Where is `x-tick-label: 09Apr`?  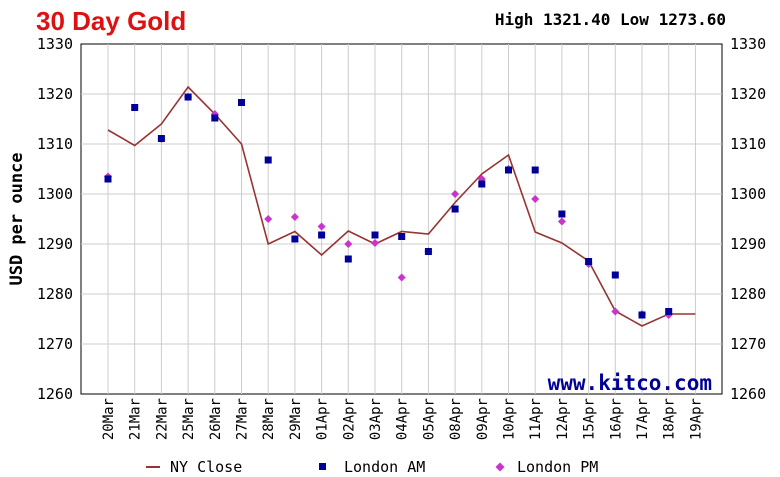 x-tick-label: 09Apr is located at coordinates (483, 419).